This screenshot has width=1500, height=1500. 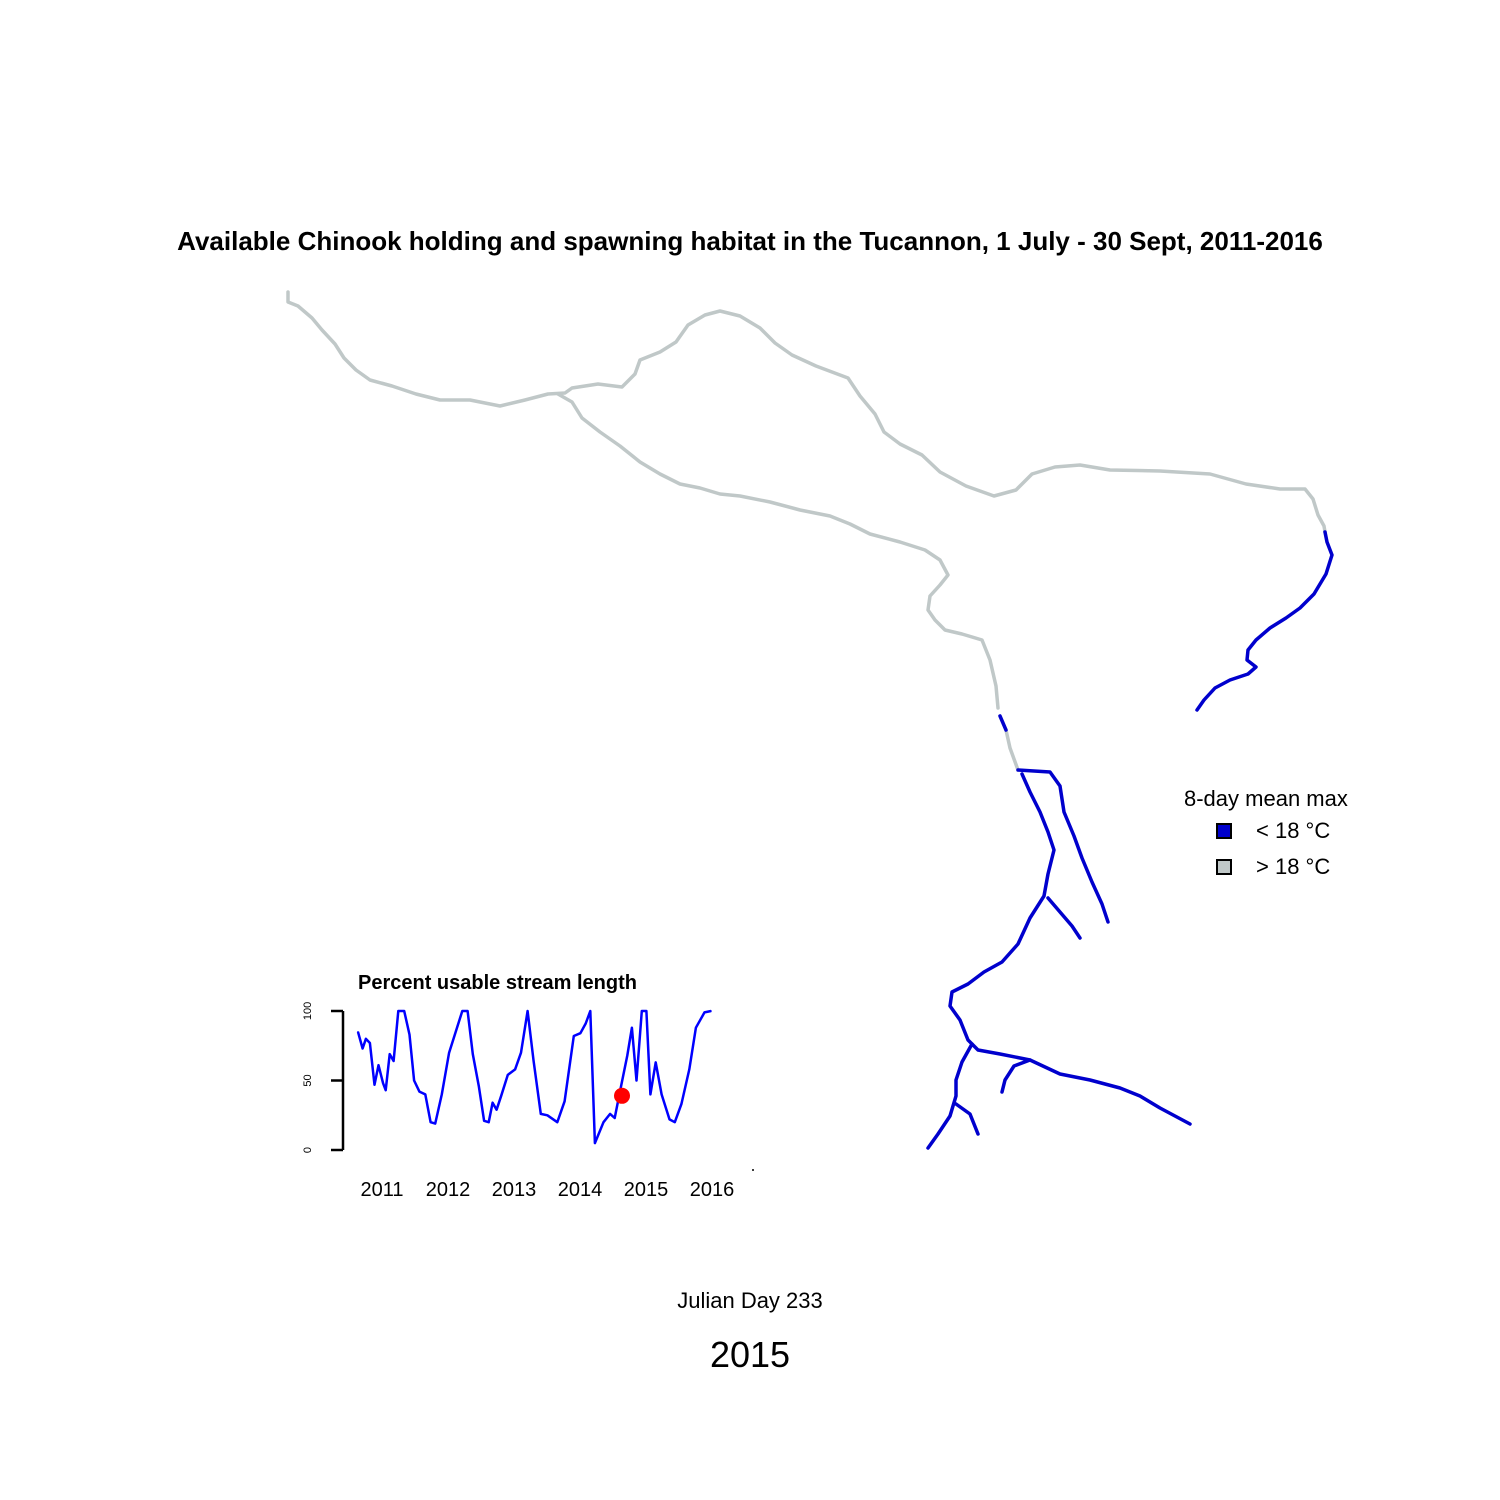 I want to click on y-tick-label: 50, so click(x=308, y=1080).